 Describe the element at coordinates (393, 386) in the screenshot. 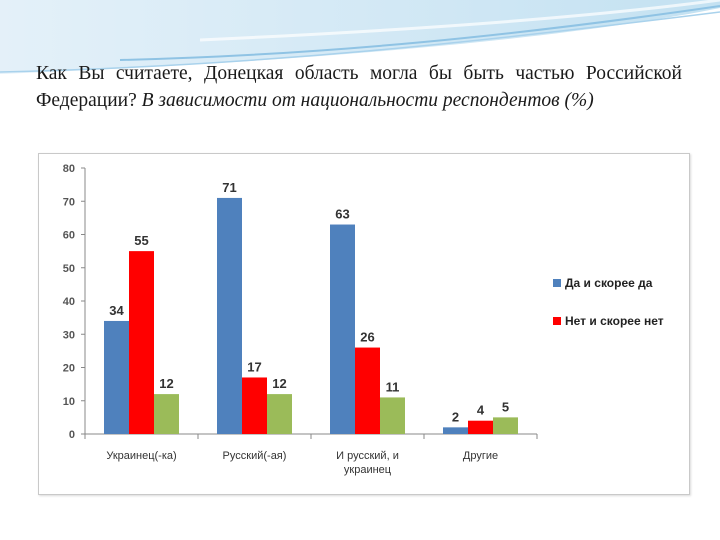

I see `data-label: 11` at that location.